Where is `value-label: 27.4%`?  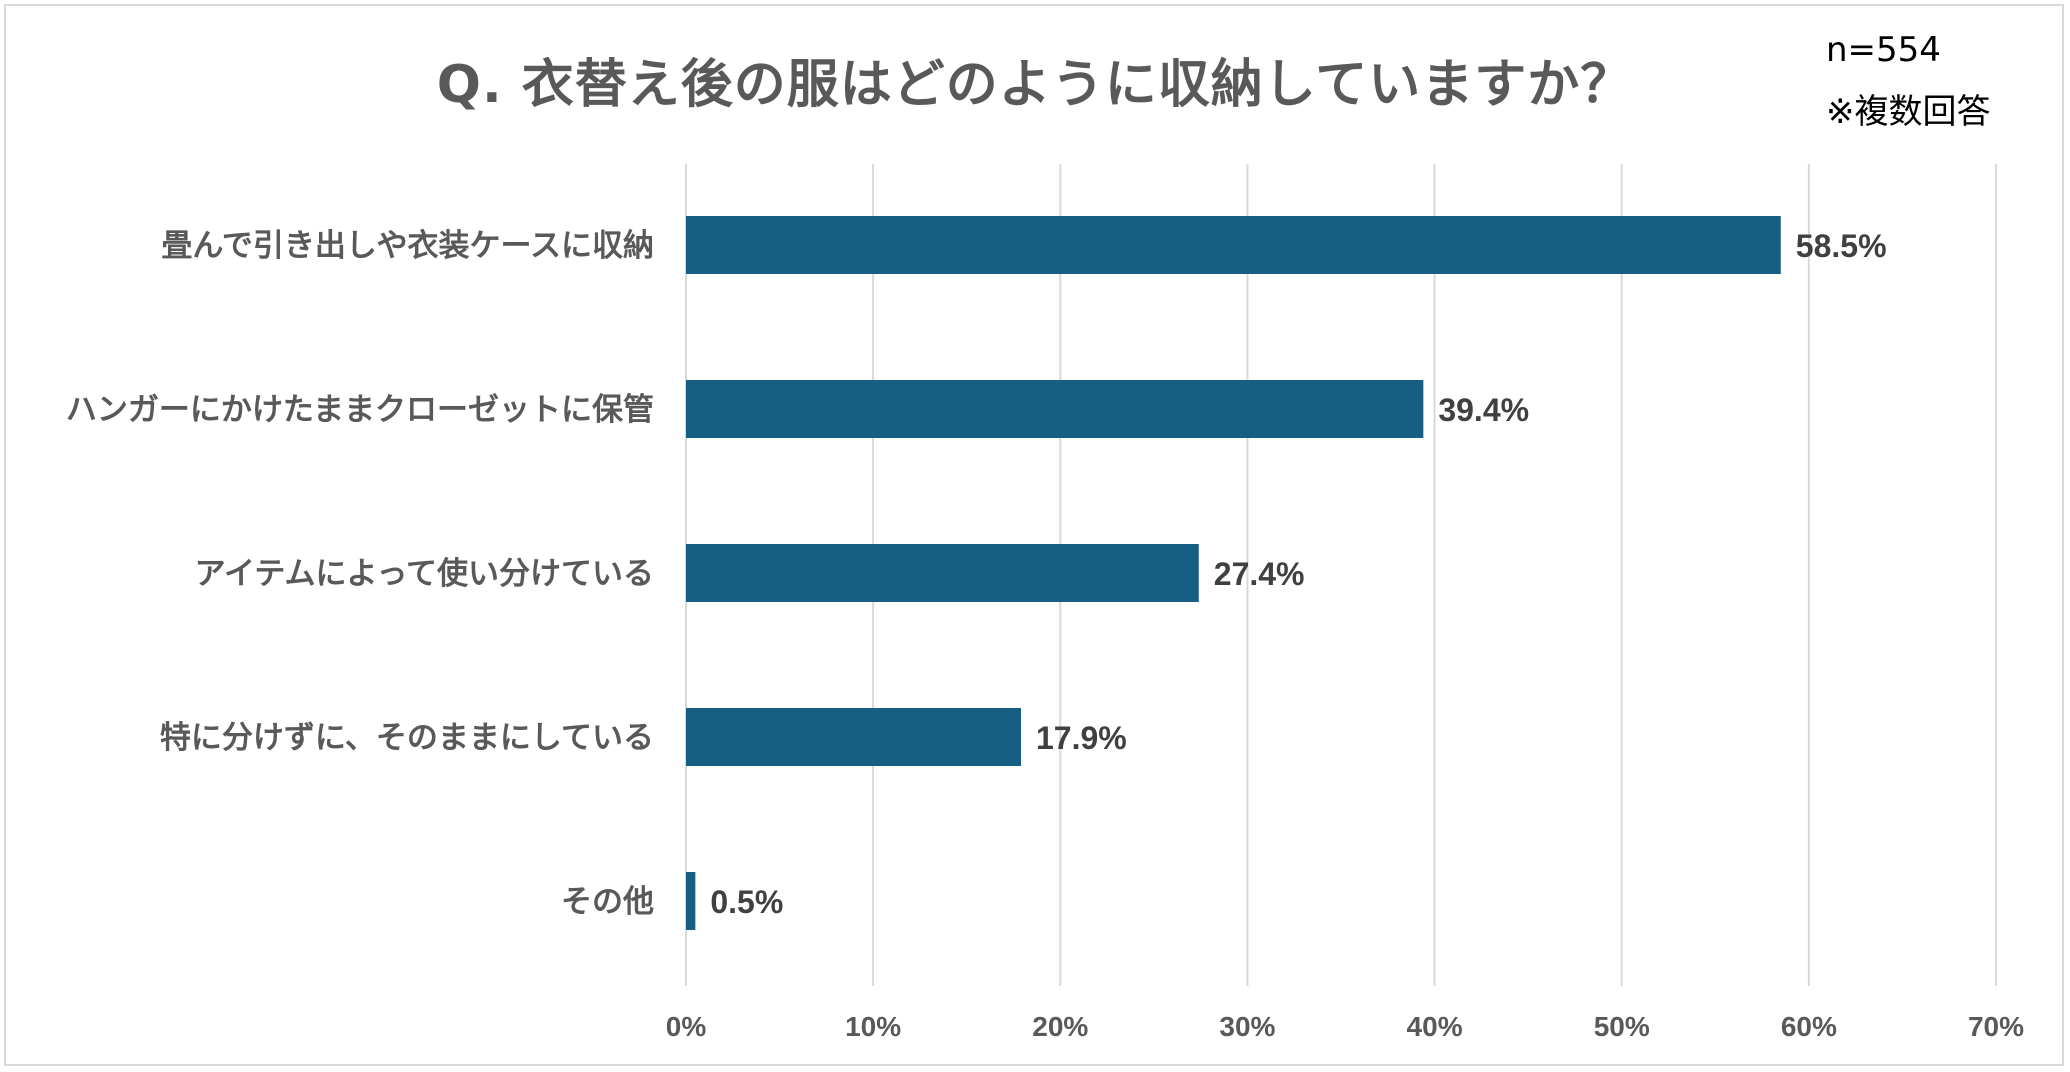
value-label: 27.4% is located at coordinates (1259, 574).